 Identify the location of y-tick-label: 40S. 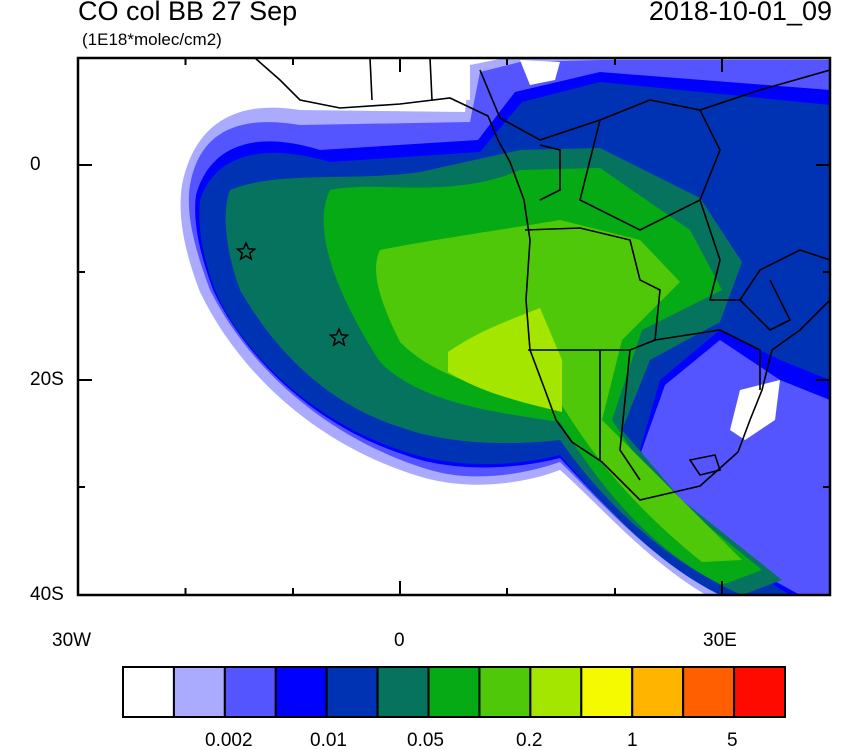
(47, 594).